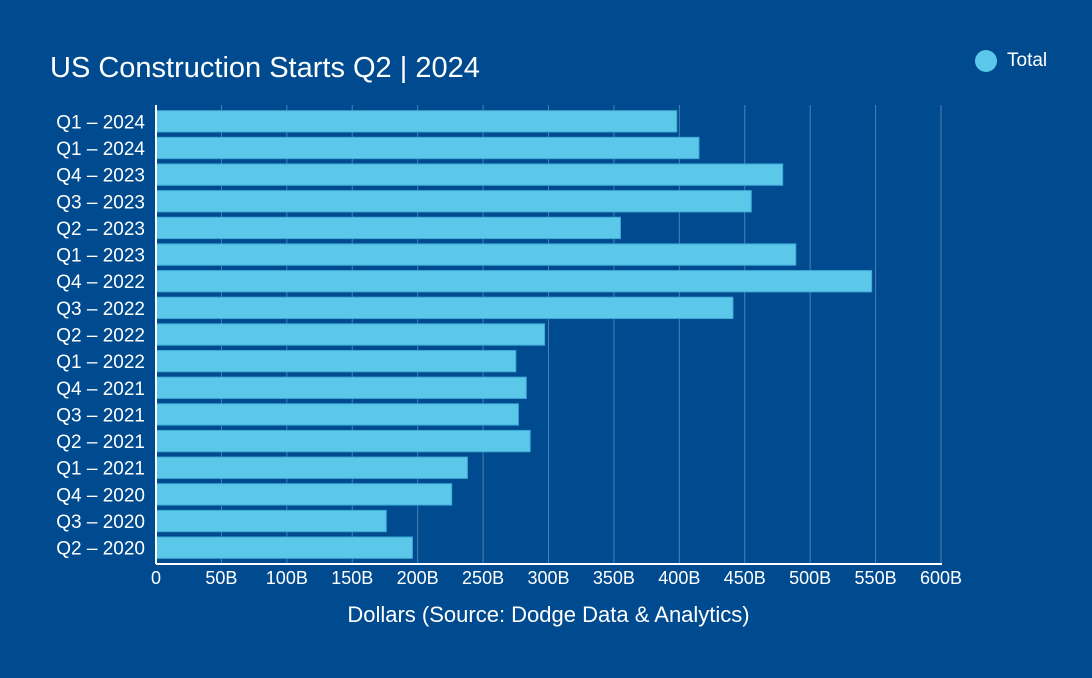 This screenshot has height=678, width=1092. What do you see at coordinates (614, 578) in the screenshot?
I see `x-tick-label: 350B` at bounding box center [614, 578].